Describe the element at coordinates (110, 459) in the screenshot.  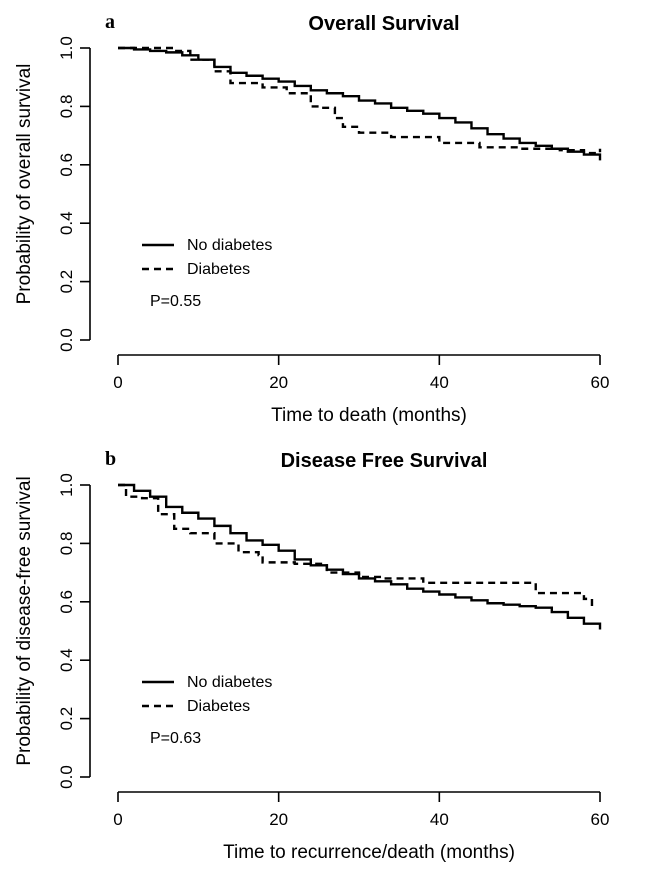
I see `panel-label: b` at that location.